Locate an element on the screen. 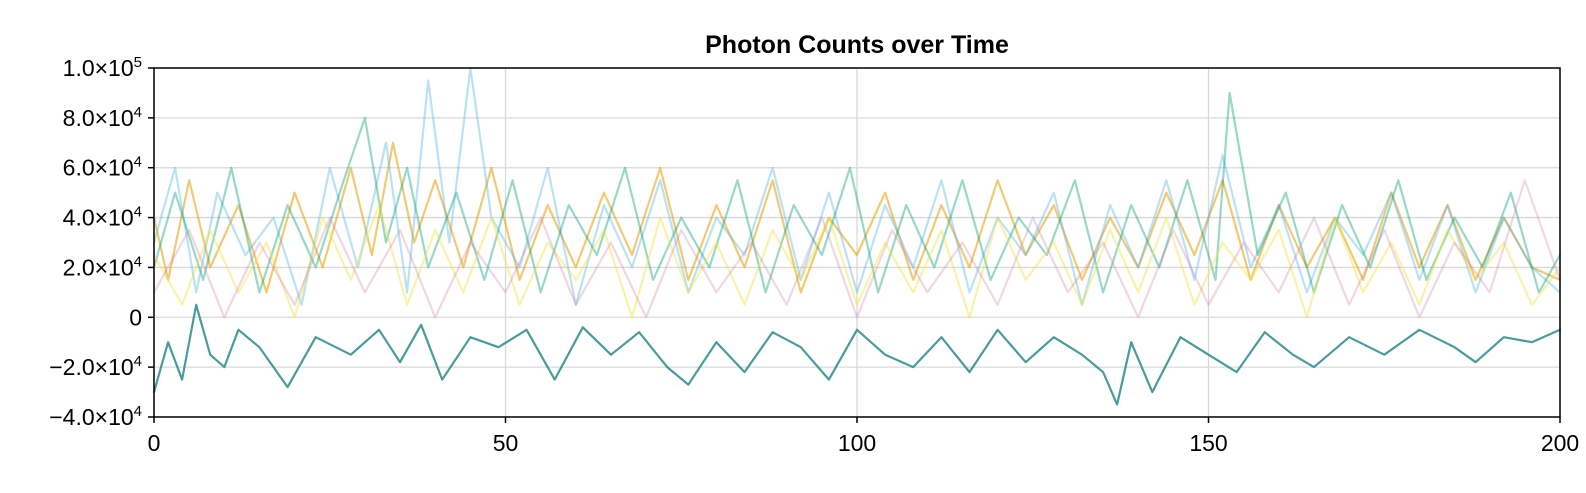 The image size is (1586, 493). y-tick-label: 8.0×10⁴ is located at coordinates (102, 117).